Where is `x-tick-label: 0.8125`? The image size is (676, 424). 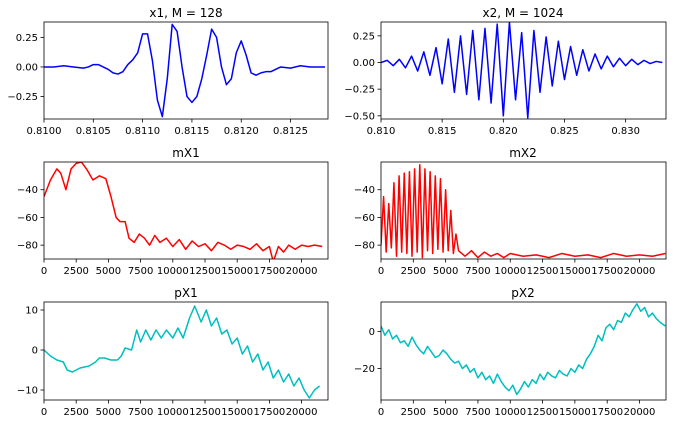
x-tick-label: 0.8125 is located at coordinates (290, 131).